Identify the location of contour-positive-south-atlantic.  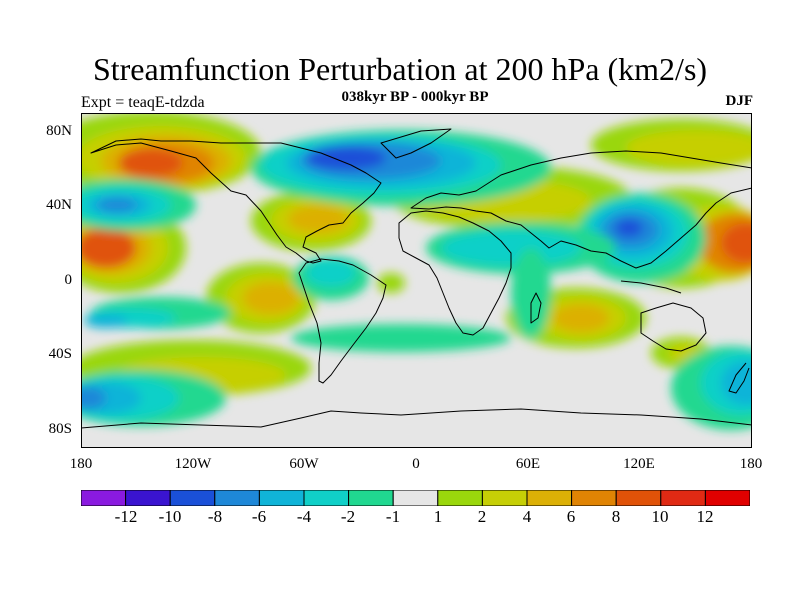
(391, 283).